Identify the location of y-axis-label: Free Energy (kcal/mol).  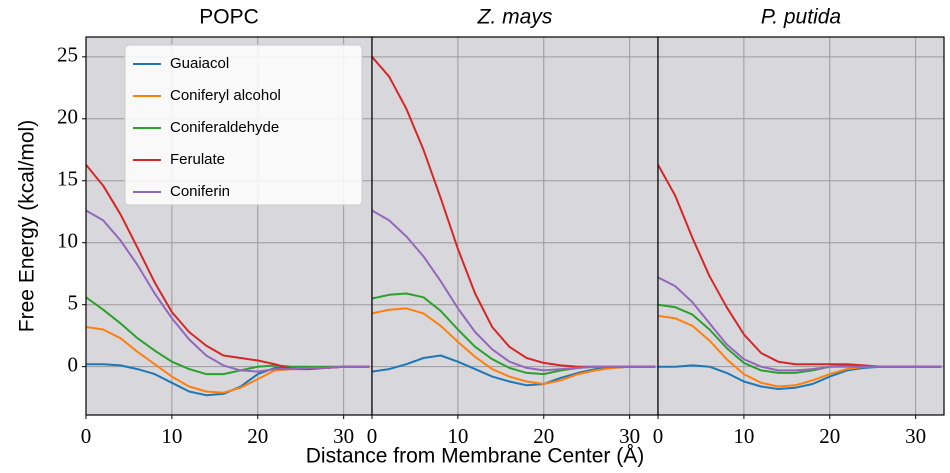
(27, 226).